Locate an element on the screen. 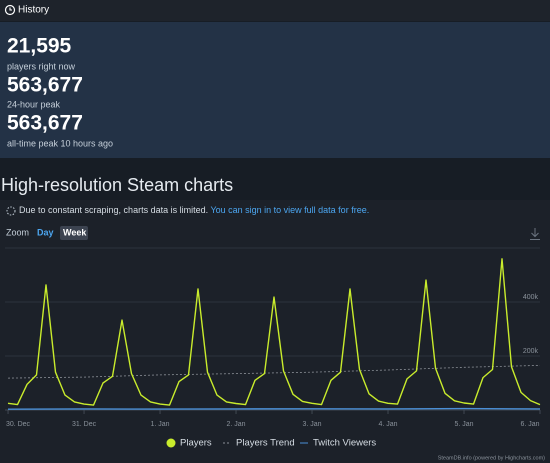 This screenshot has height=463, width=550. x-tick-label: 30. Dec is located at coordinates (18, 424).